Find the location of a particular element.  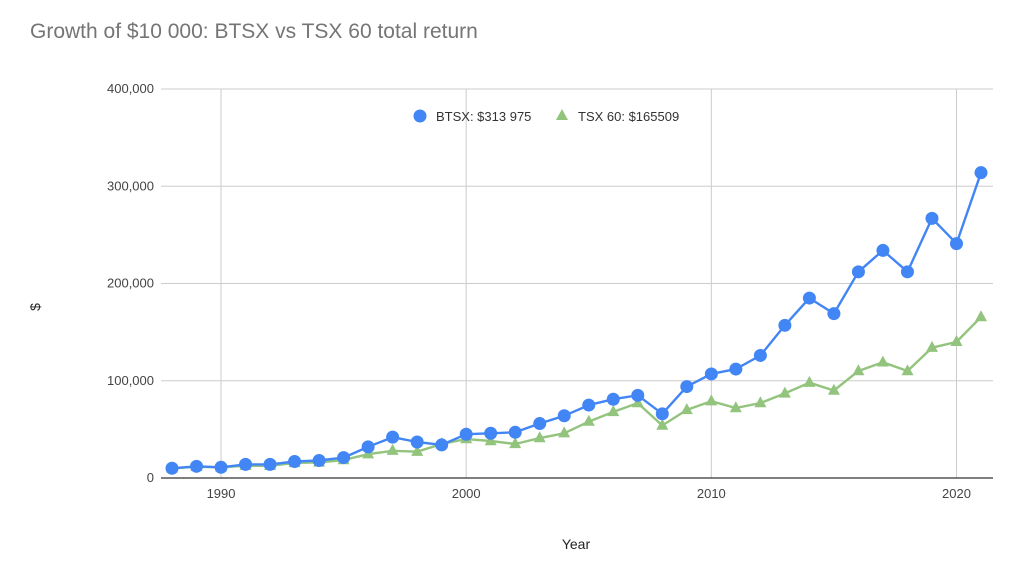

legend-label: TSX 60: $165509 is located at coordinates (628, 116).